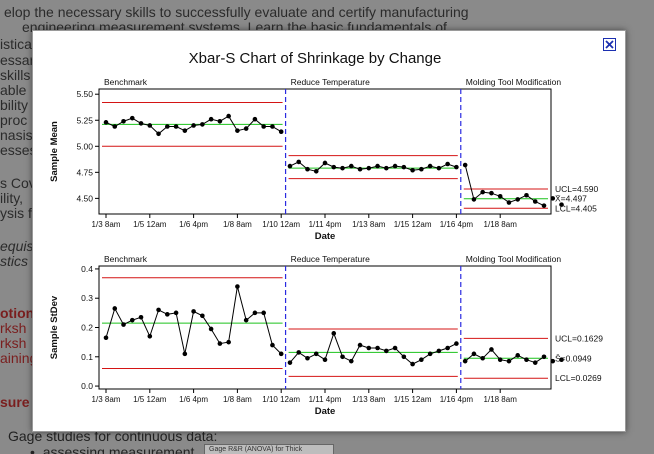 The image size is (654, 454). I want to click on y-tick-label: 5.50, so click(84, 94).